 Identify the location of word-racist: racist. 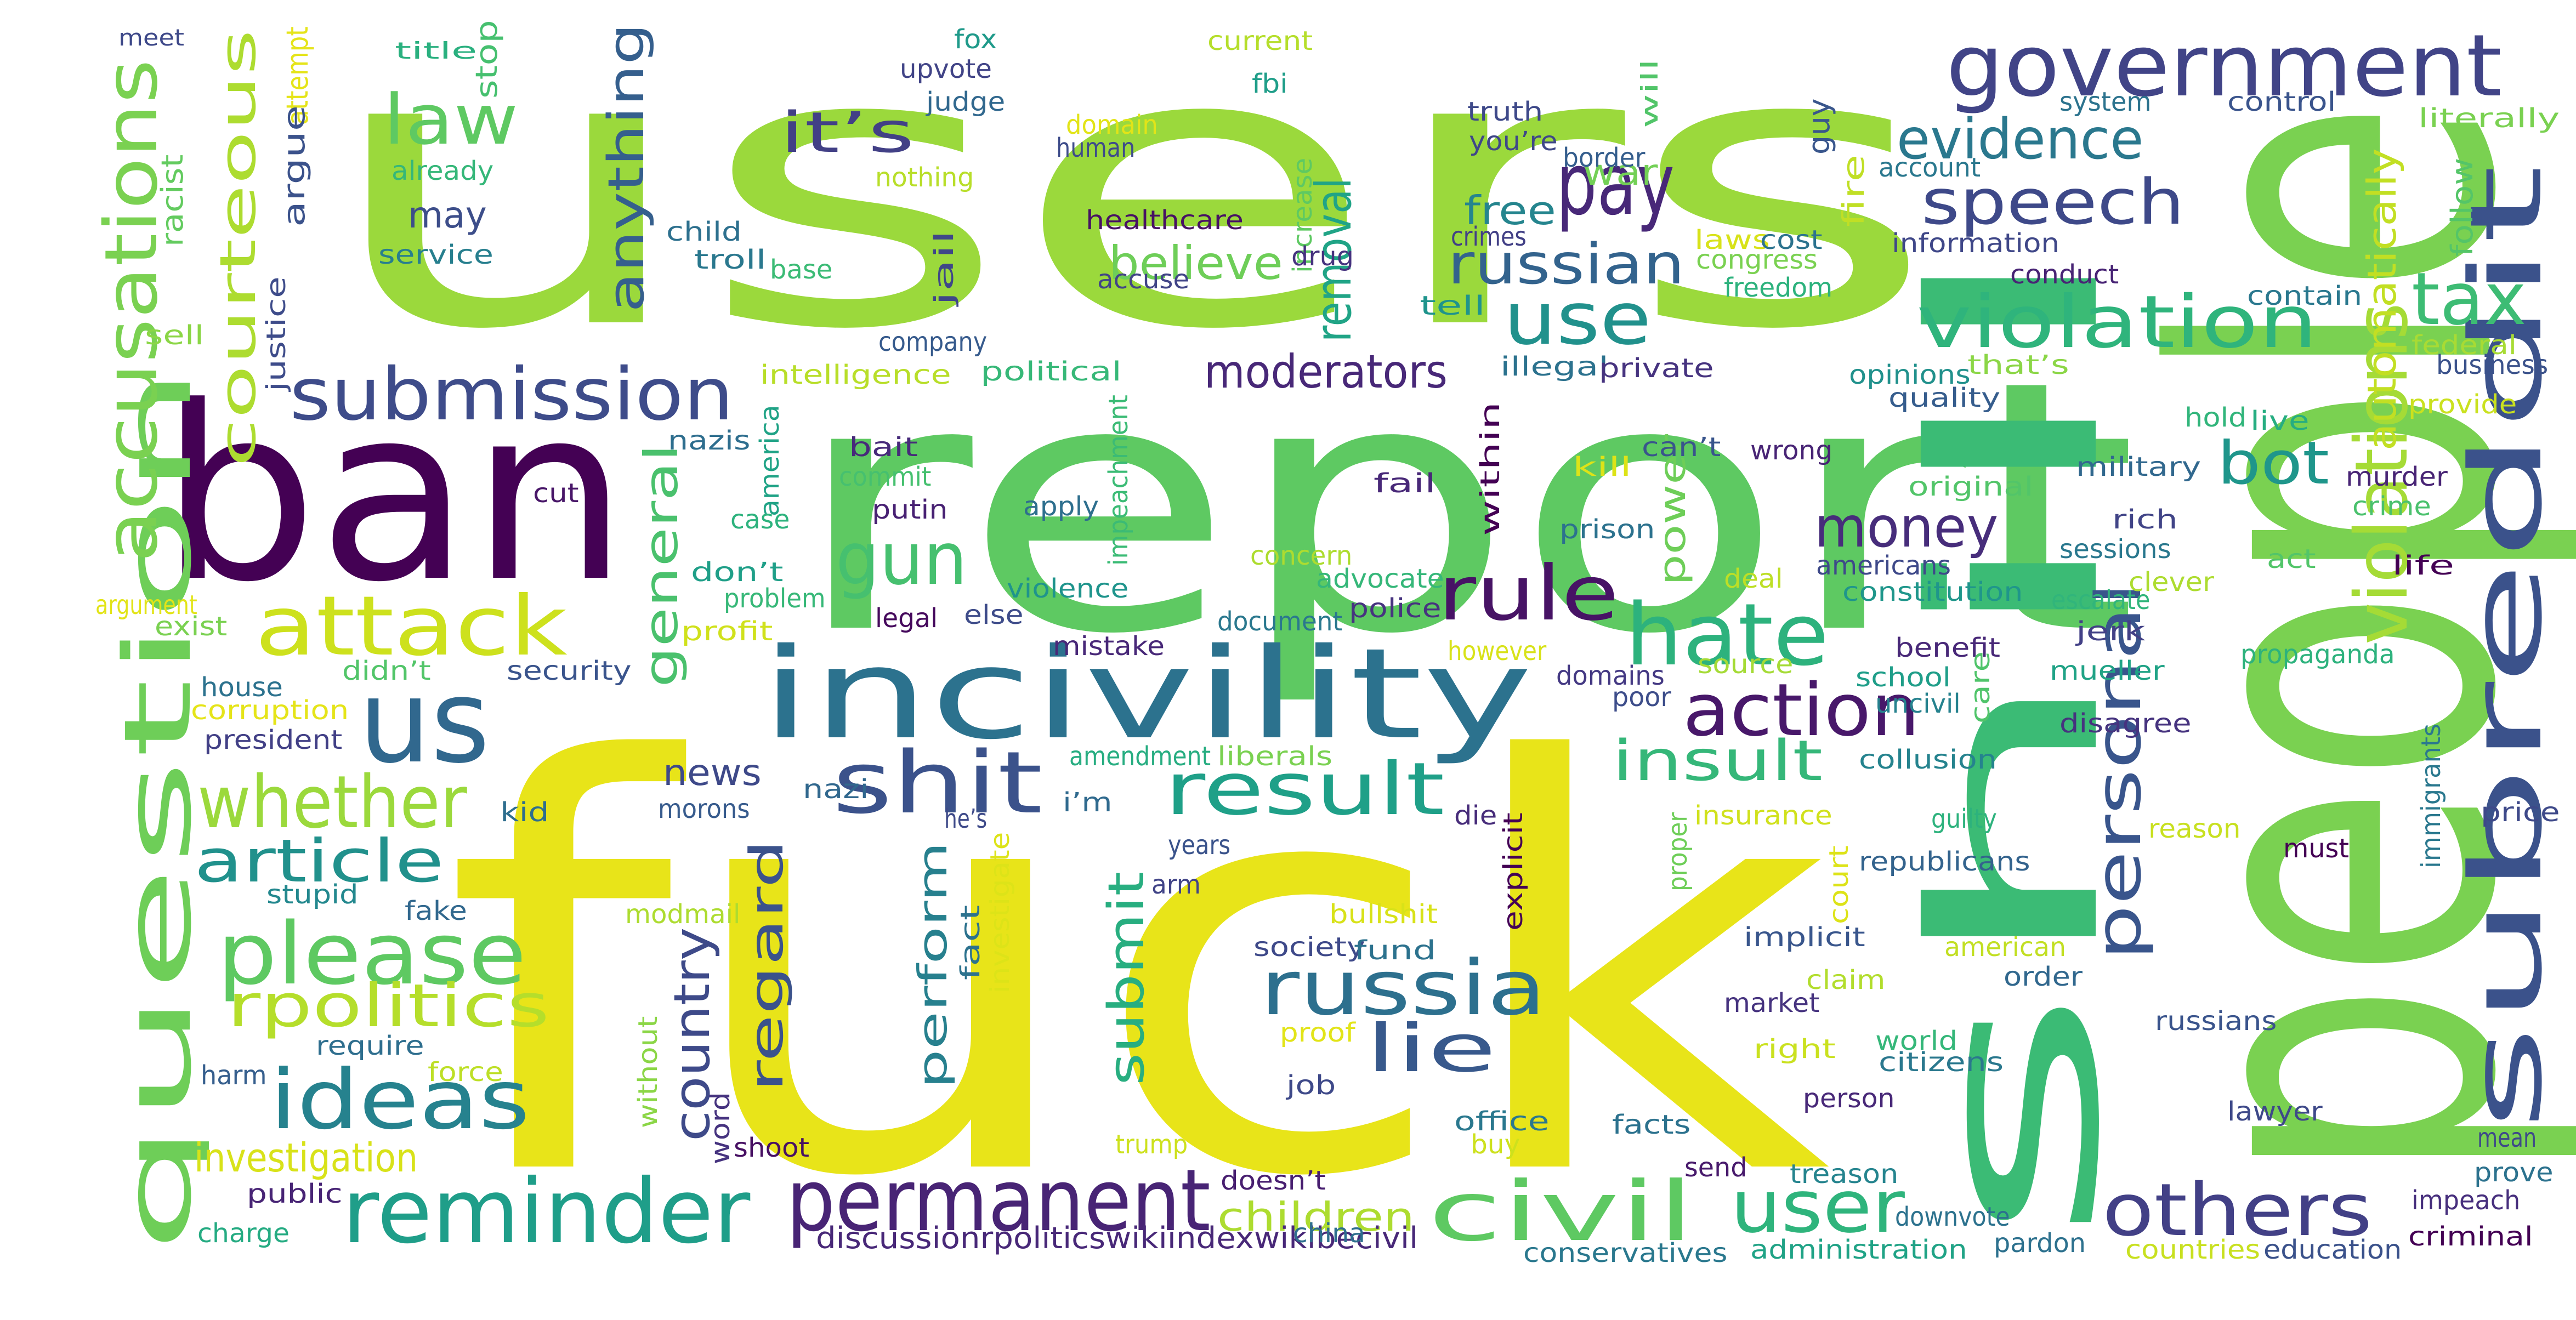
(172, 200).